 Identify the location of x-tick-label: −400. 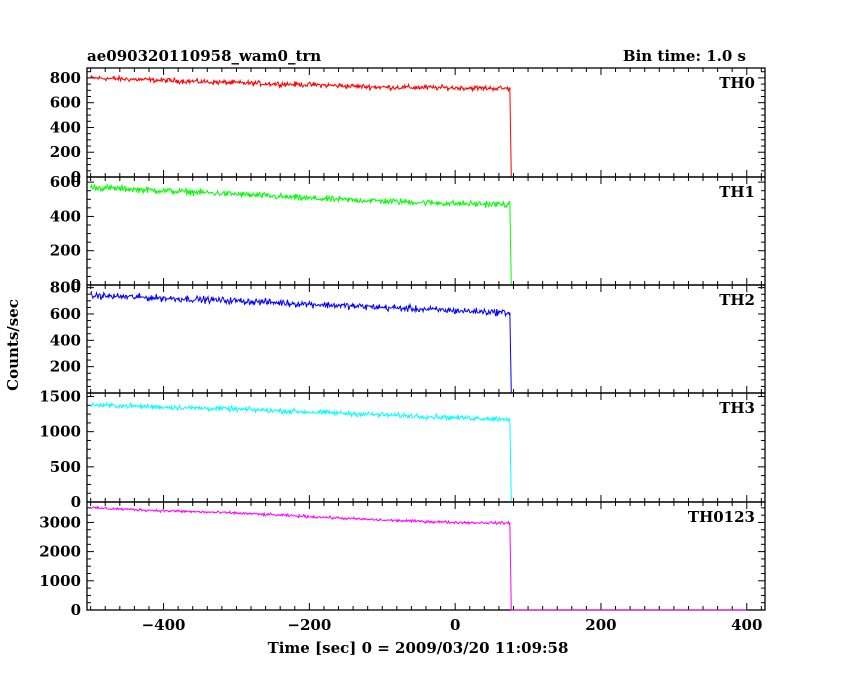
(164, 625).